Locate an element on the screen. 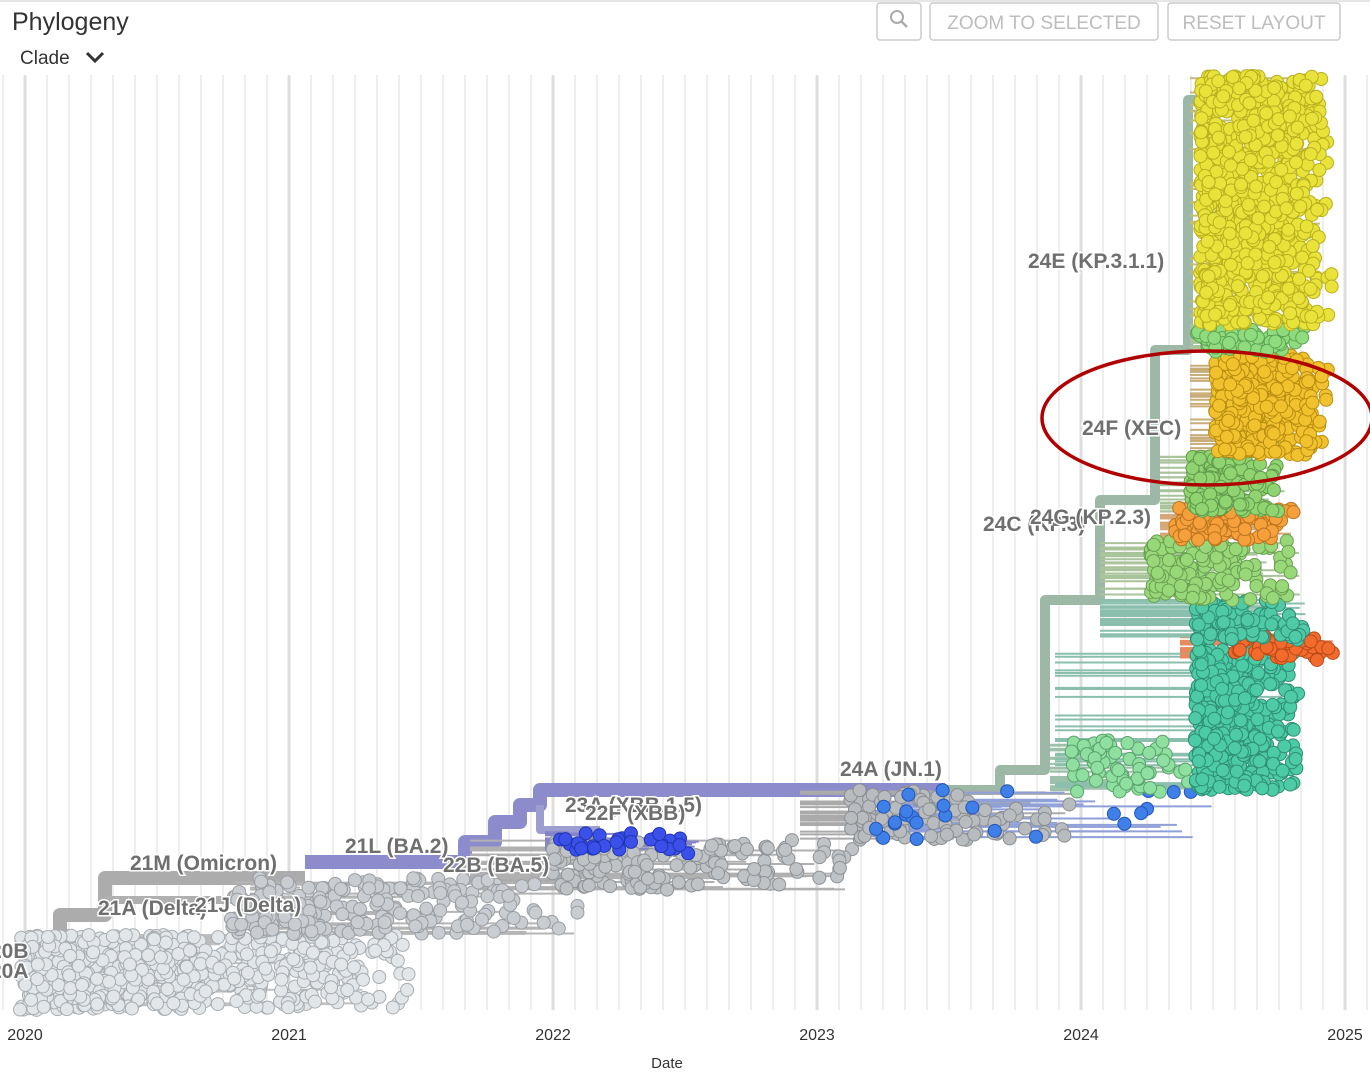  dropdown-chevron is located at coordinates (95, 57).